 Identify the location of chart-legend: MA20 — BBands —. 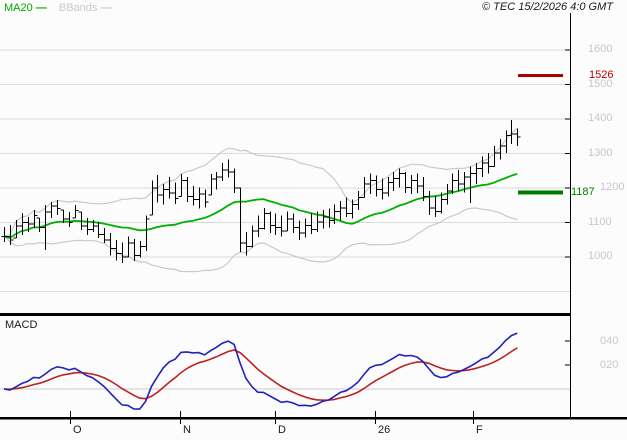
(62, 8).